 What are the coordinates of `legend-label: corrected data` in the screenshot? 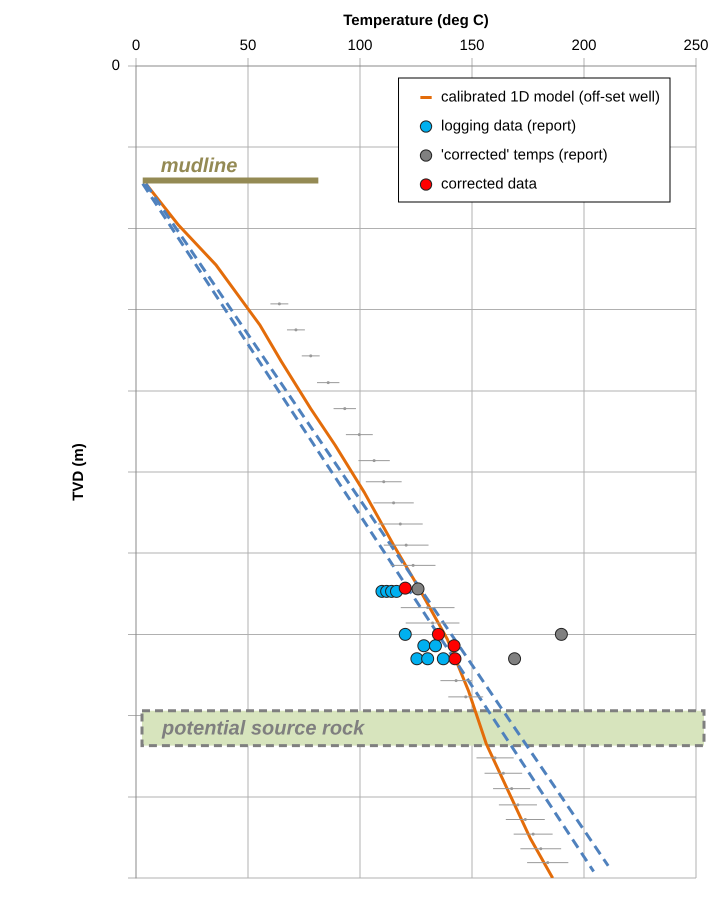 It's located at (489, 184).